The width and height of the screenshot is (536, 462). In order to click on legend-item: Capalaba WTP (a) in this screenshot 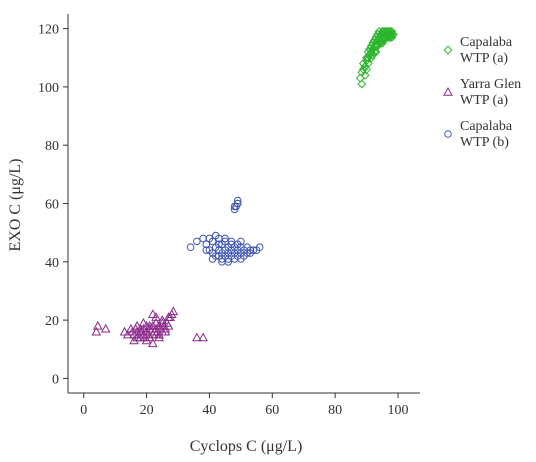, I will do `click(478, 50)`.